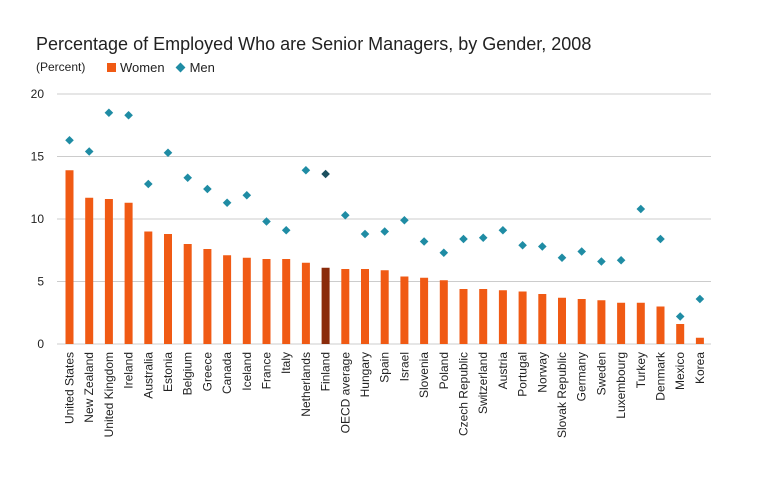 The image size is (761, 480). What do you see at coordinates (424, 375) in the screenshot?
I see `x-tick-label-slovenia: Slovenia` at bounding box center [424, 375].